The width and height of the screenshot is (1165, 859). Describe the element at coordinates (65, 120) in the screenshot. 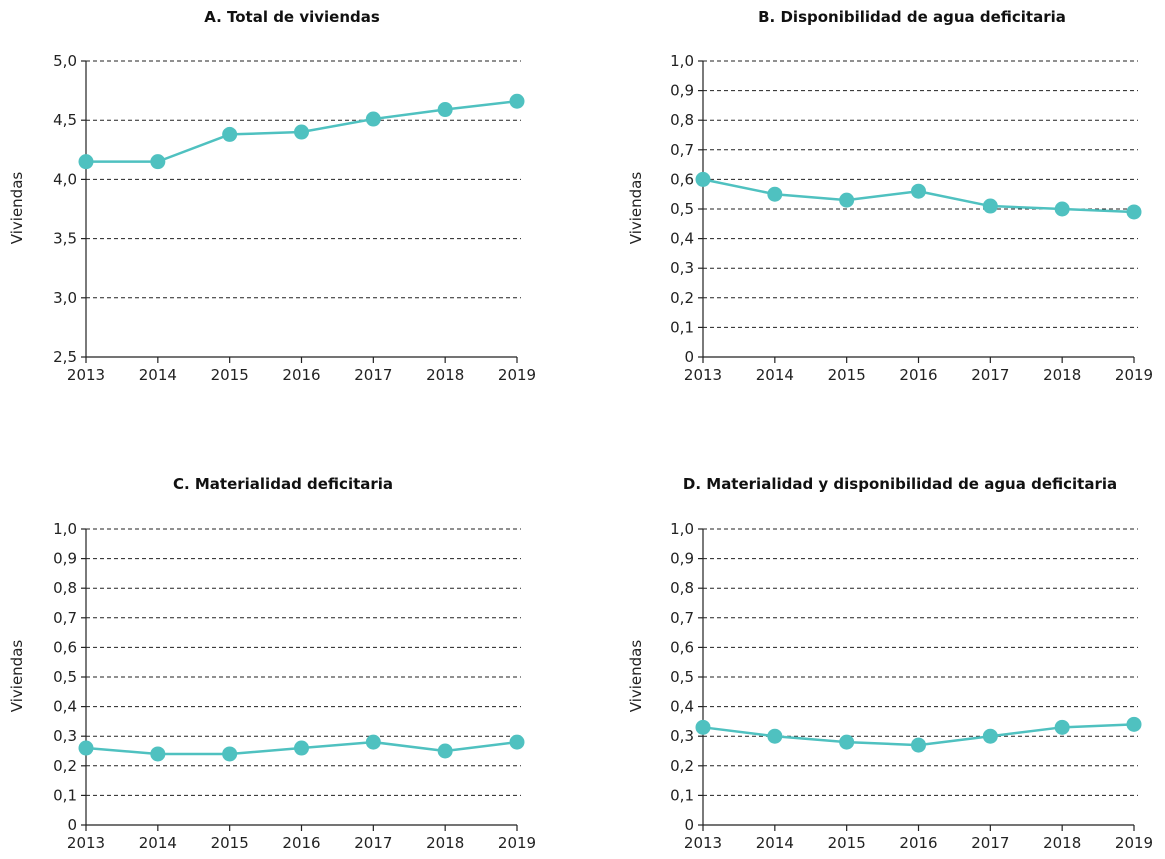

I see `y-tick-label: 4,5` at that location.